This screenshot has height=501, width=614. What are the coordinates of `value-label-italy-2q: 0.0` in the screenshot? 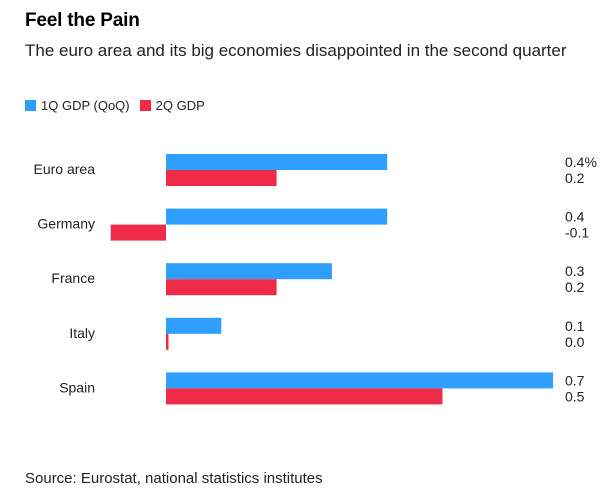 It's located at (575, 342).